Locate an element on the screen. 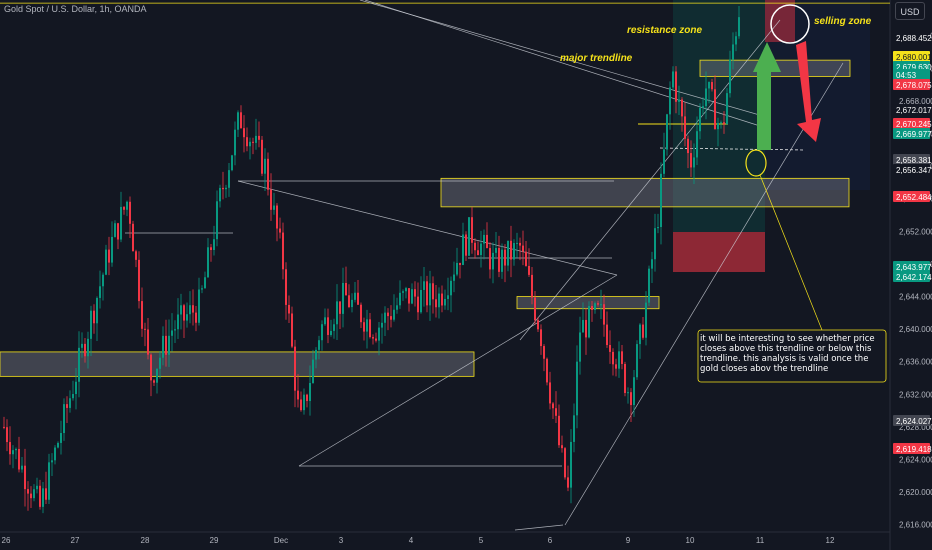 The image size is (932, 550). x-tick-label: 3 is located at coordinates (341, 540).